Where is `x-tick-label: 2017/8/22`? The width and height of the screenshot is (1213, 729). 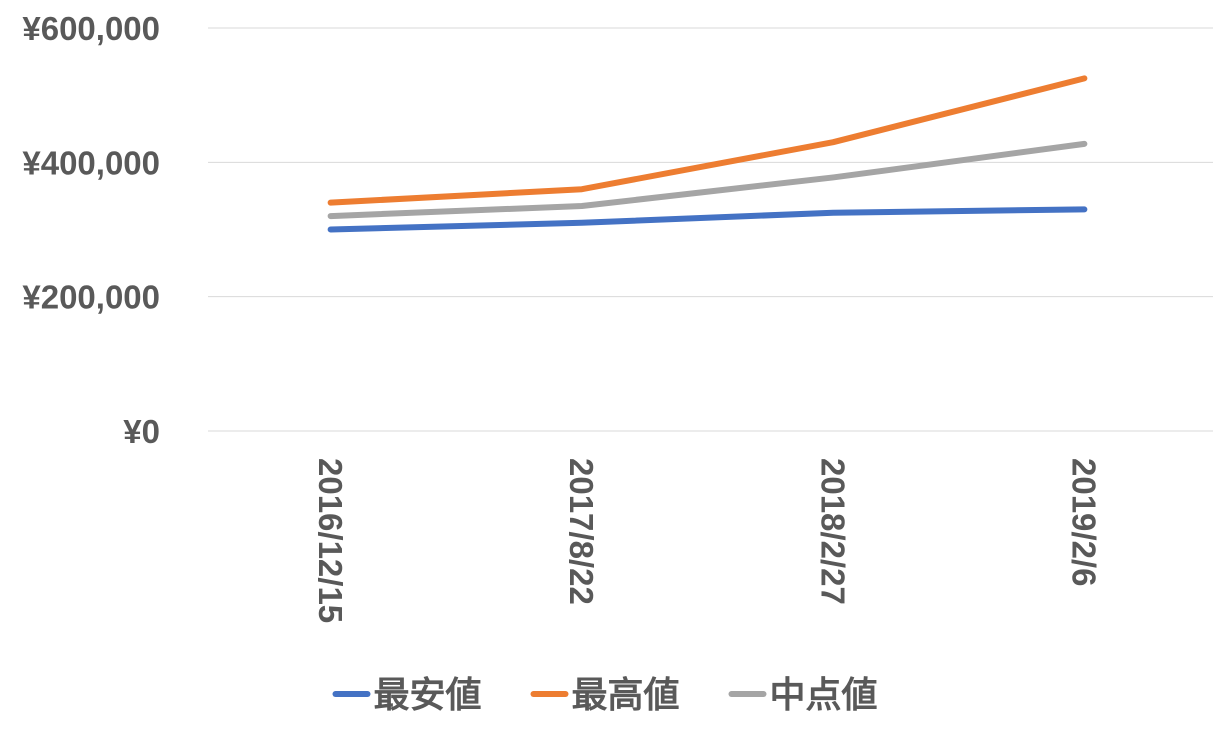
x-tick-label: 2017/8/22 is located at coordinates (581, 531).